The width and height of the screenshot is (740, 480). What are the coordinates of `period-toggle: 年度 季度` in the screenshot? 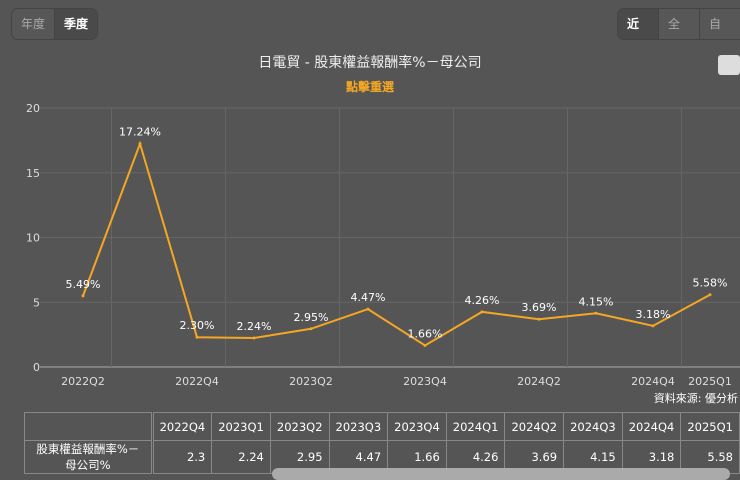 It's located at (55, 24).